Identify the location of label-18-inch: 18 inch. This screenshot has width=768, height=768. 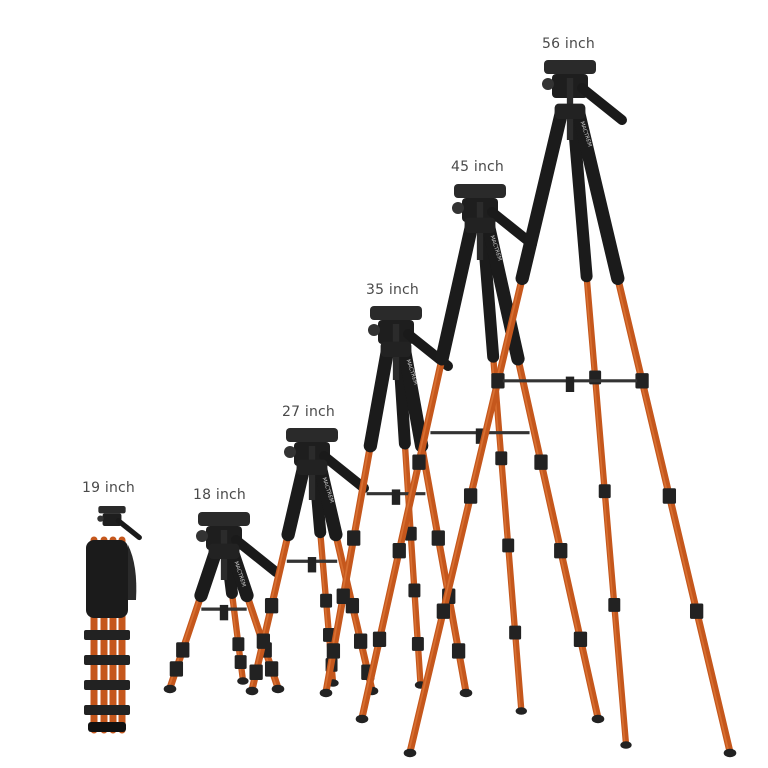
(219, 495).